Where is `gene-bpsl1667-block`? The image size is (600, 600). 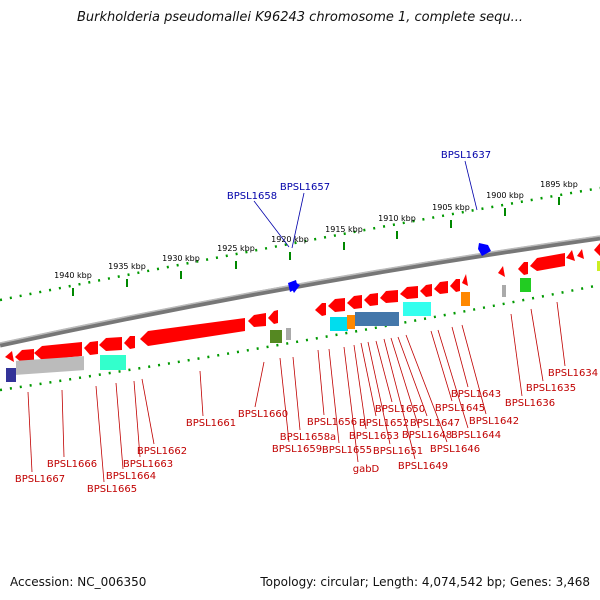 gene-bpsl1667-block is located at coordinates (11, 375).